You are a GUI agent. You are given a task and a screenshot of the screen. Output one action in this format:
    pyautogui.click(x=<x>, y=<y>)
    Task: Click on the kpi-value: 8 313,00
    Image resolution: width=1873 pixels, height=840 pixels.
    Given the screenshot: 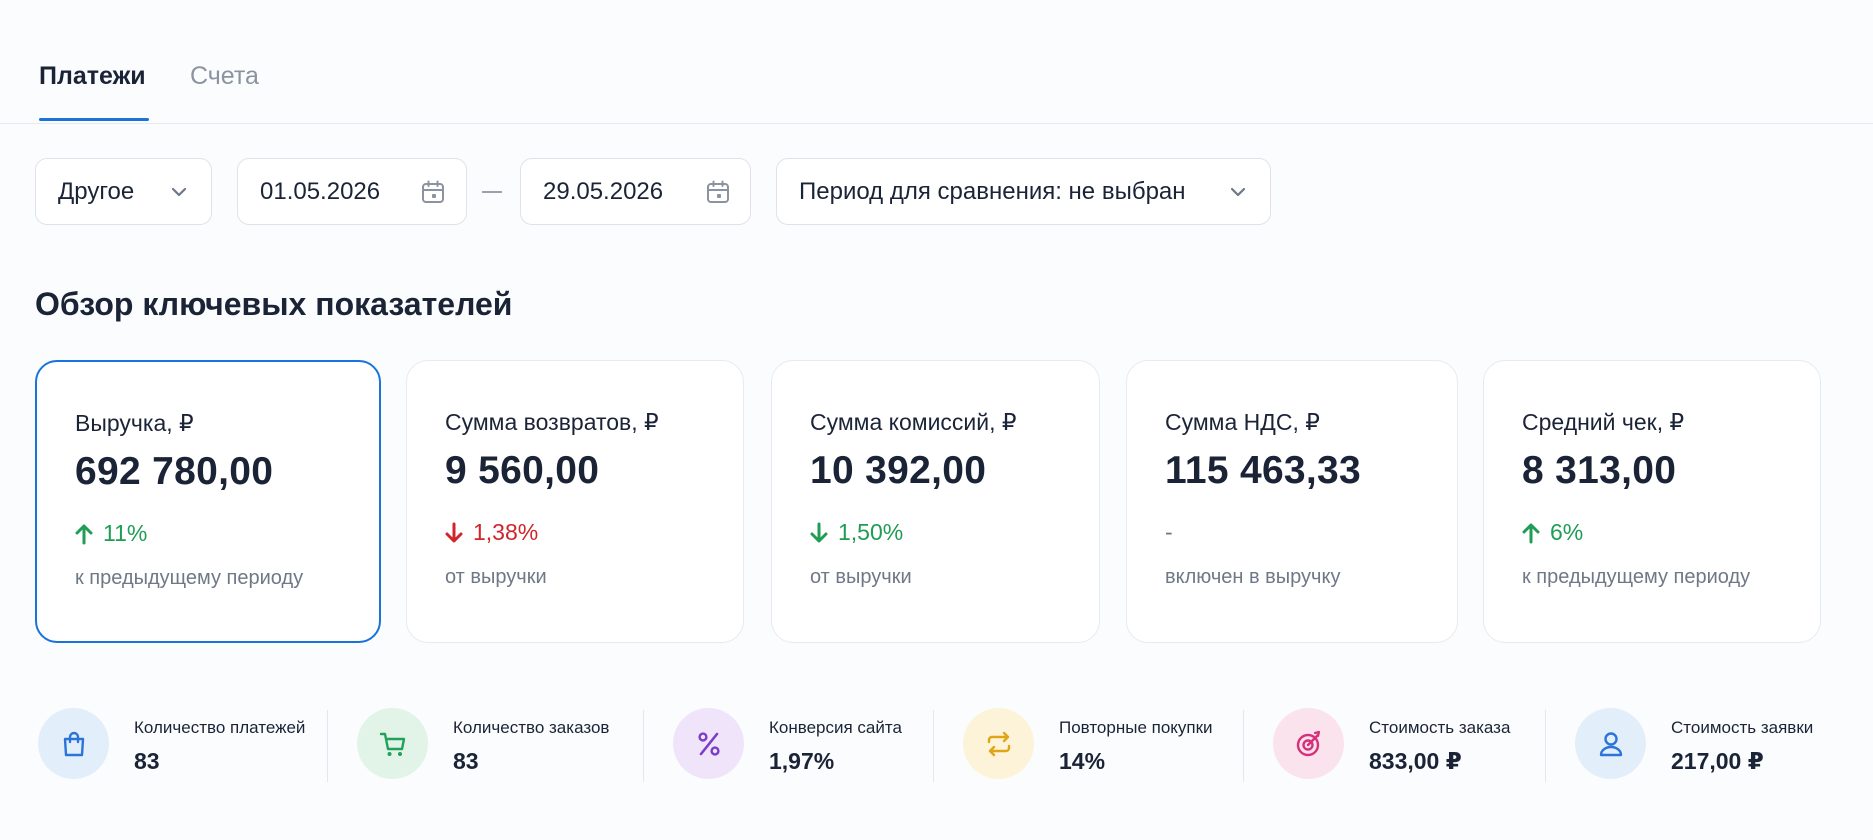 What is the action you would take?
    pyautogui.click(x=1599, y=470)
    